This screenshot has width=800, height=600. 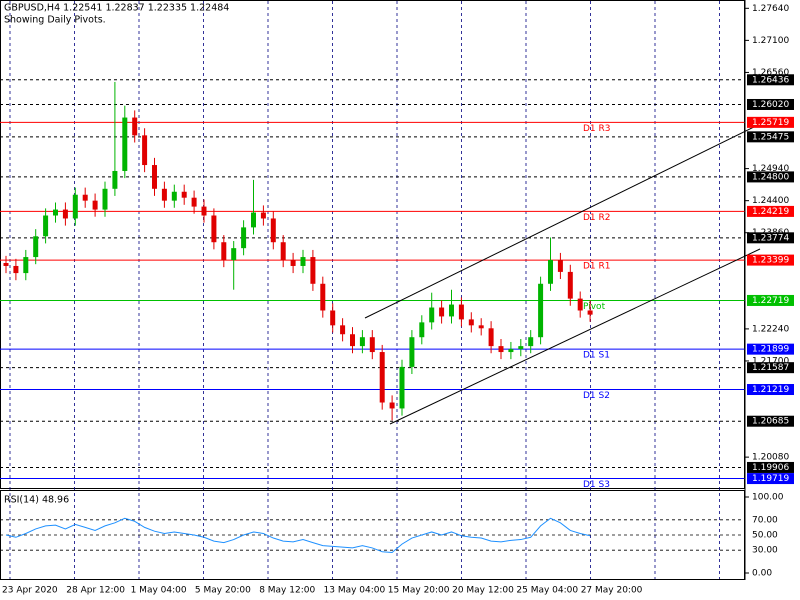 I want to click on price-label: 1.22719, so click(x=770, y=301).